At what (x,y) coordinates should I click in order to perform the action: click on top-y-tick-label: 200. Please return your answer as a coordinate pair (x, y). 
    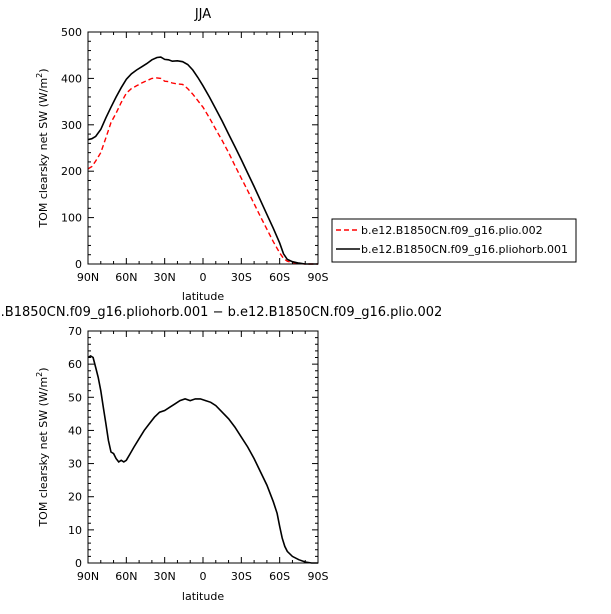
    Looking at the image, I should click on (71, 171).